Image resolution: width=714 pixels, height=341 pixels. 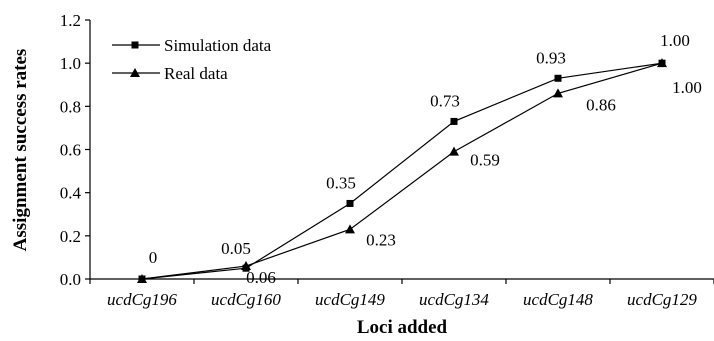 I want to click on legend-item: Simulation data, so click(x=192, y=45).